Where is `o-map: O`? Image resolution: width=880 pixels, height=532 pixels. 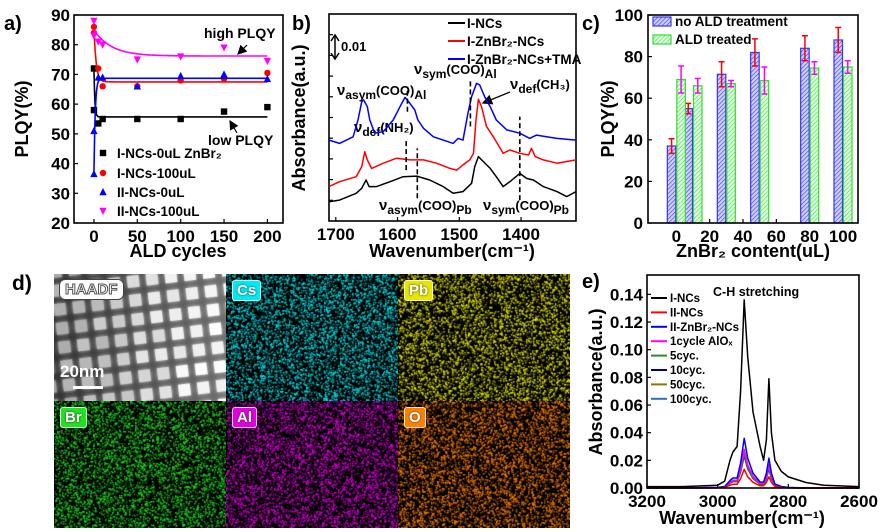
o-map: O is located at coordinates (484, 464).